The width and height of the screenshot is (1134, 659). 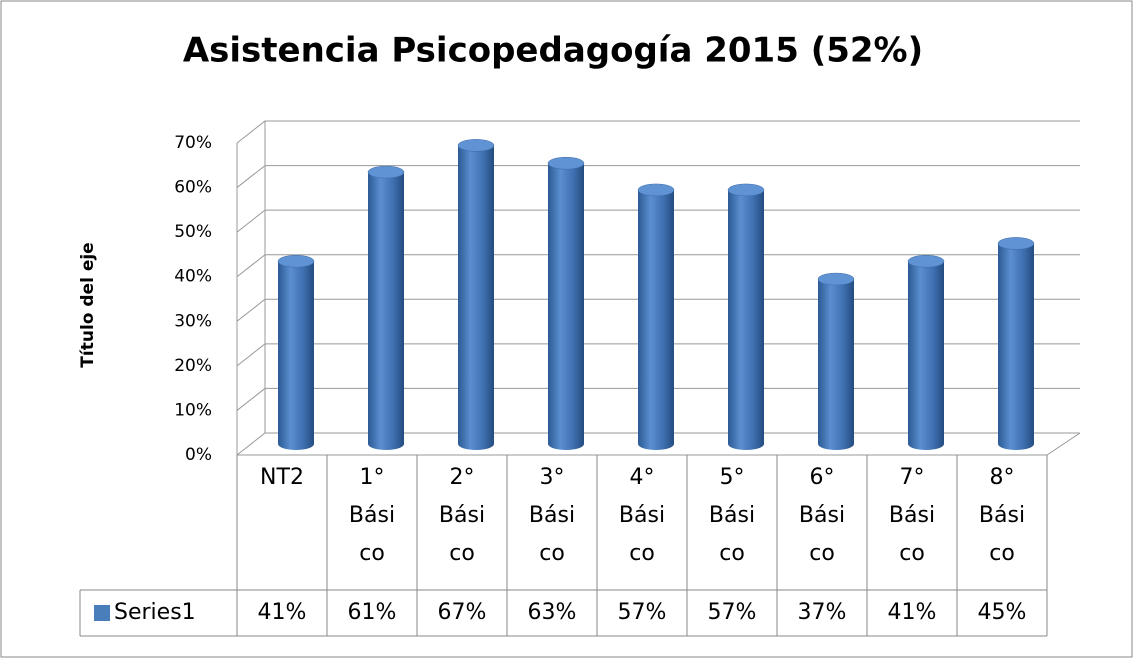 What do you see at coordinates (102, 613) in the screenshot?
I see `legend-swatch` at bounding box center [102, 613].